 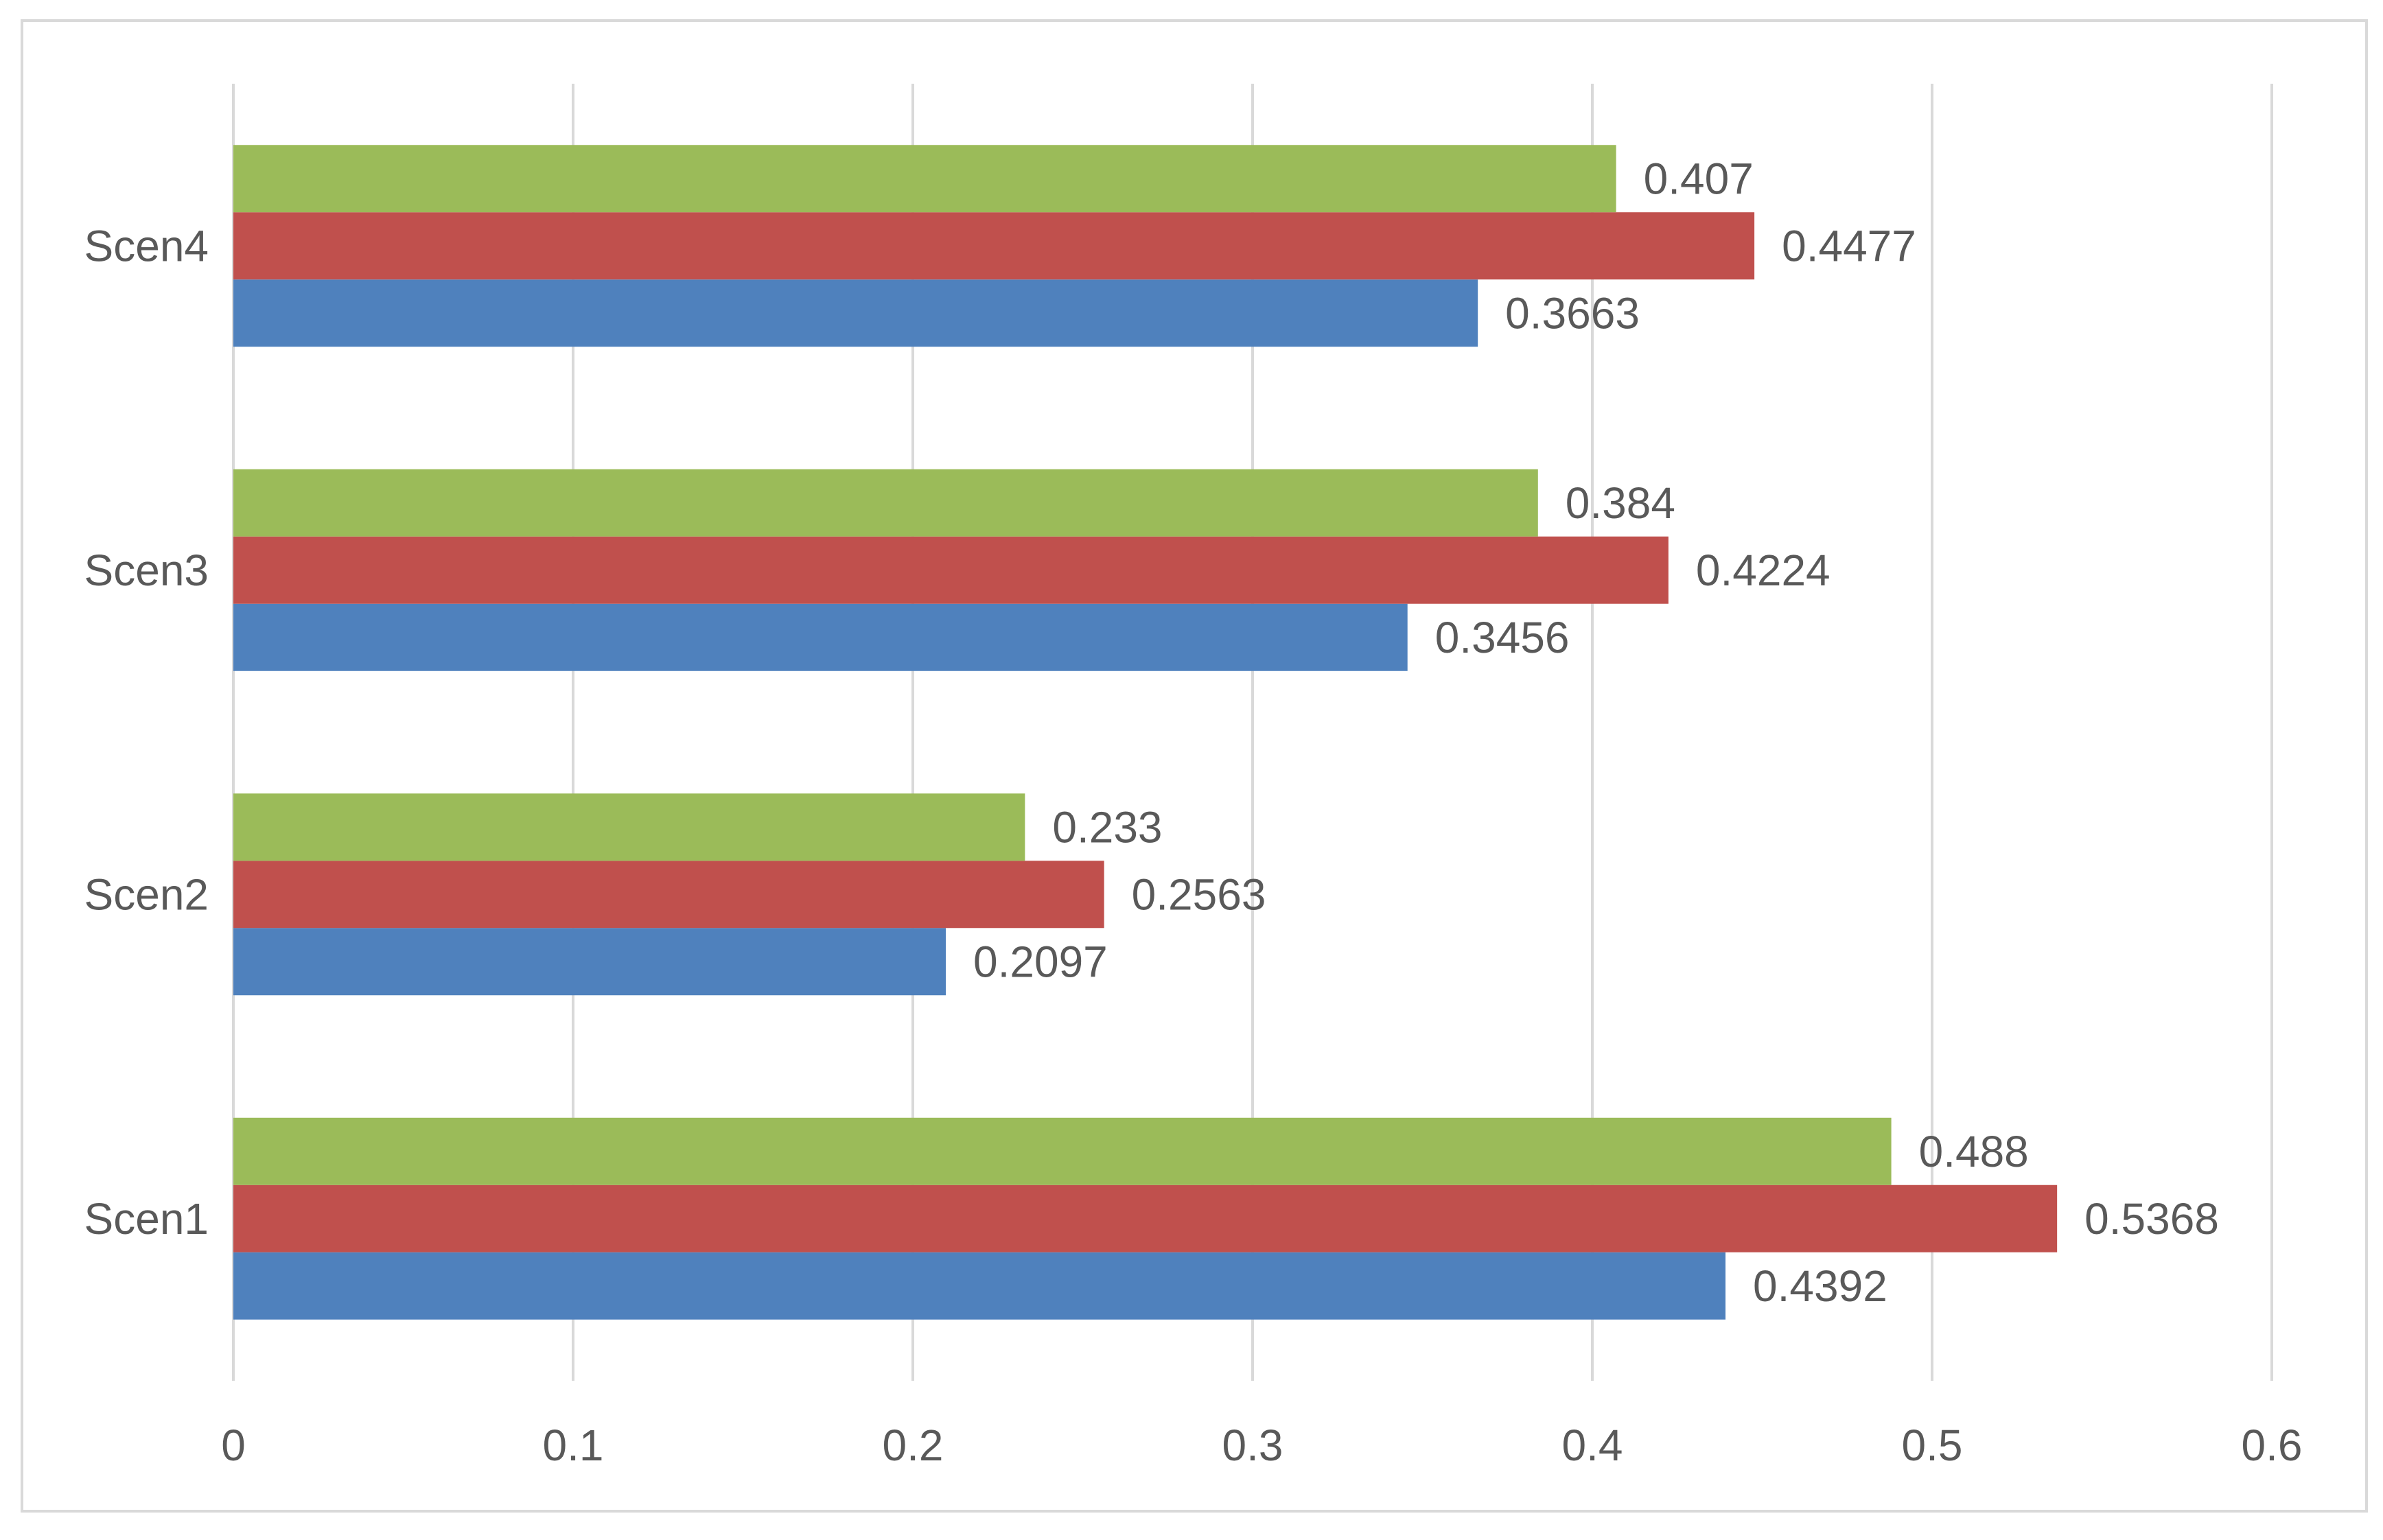 What do you see at coordinates (1199, 894) in the screenshot?
I see `data-label: 0.2563` at bounding box center [1199, 894].